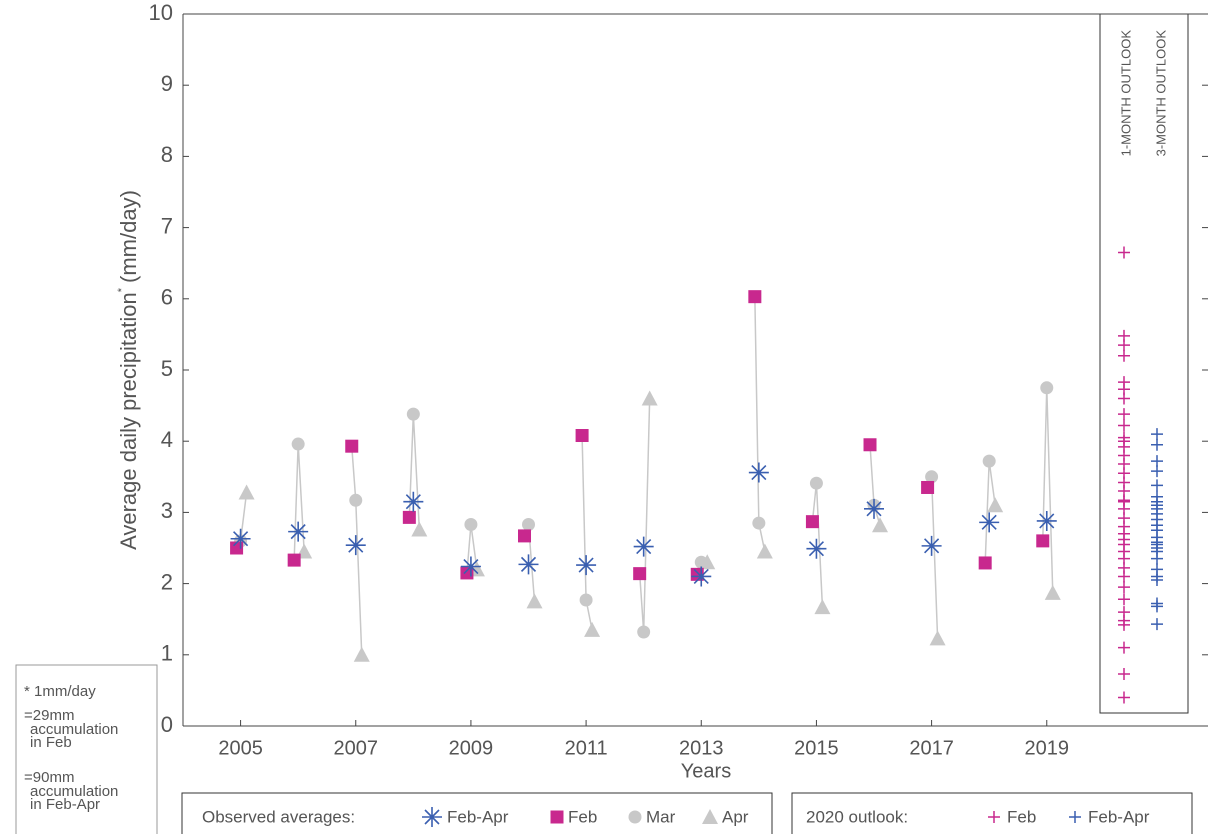 This screenshot has height=834, width=1208. I want to click on outlook-legend-label: Feb-Apr, so click(1119, 816).